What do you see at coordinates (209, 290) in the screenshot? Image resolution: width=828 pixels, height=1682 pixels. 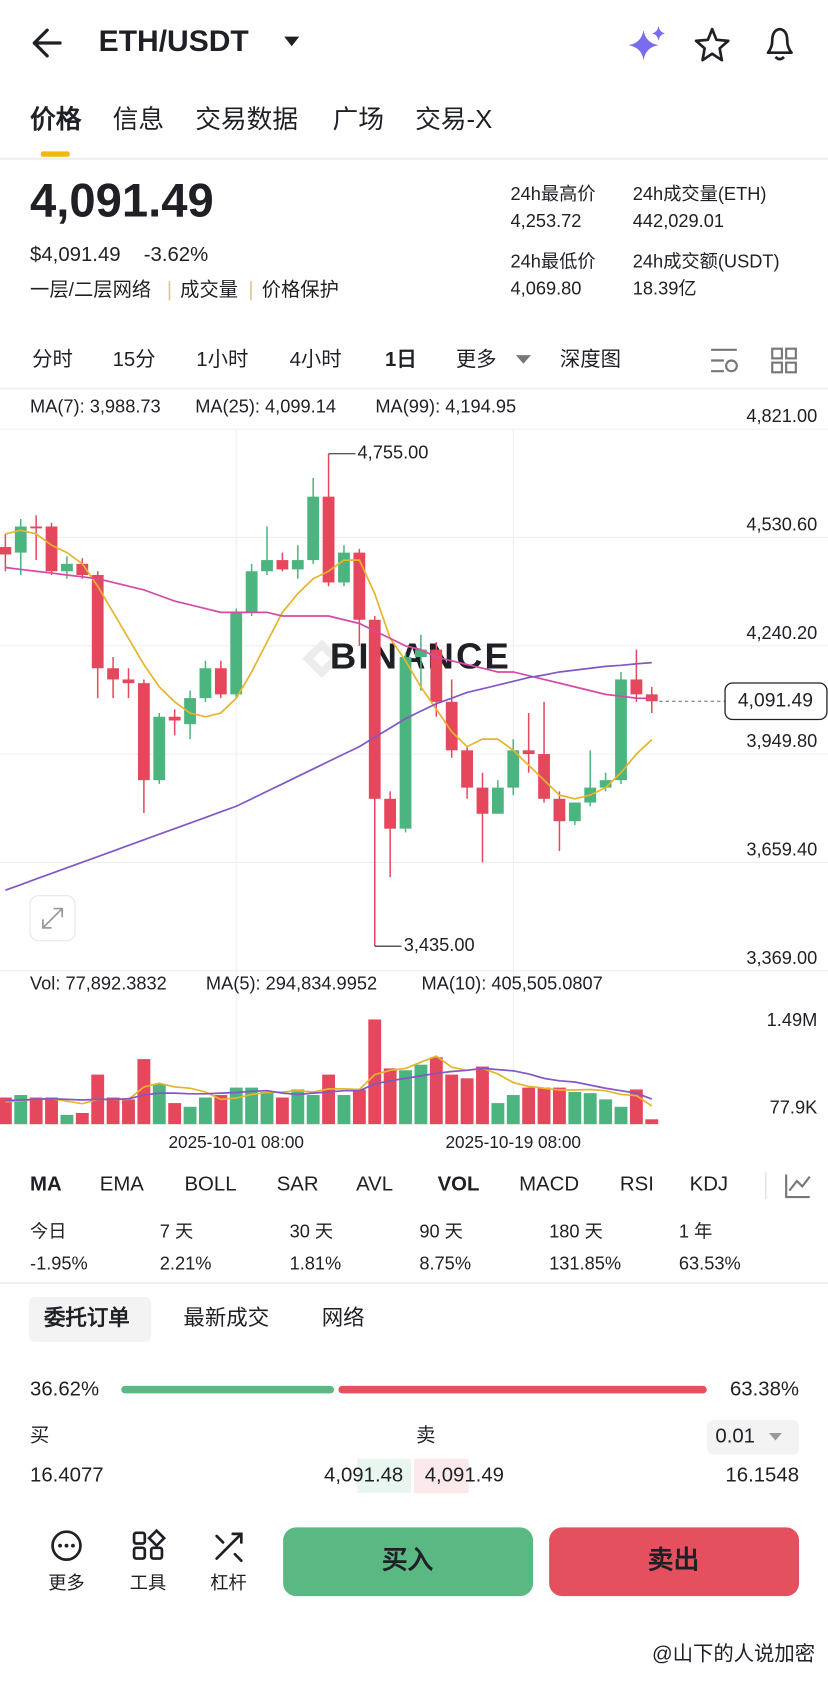 I see `tag: 成交量` at bounding box center [209, 290].